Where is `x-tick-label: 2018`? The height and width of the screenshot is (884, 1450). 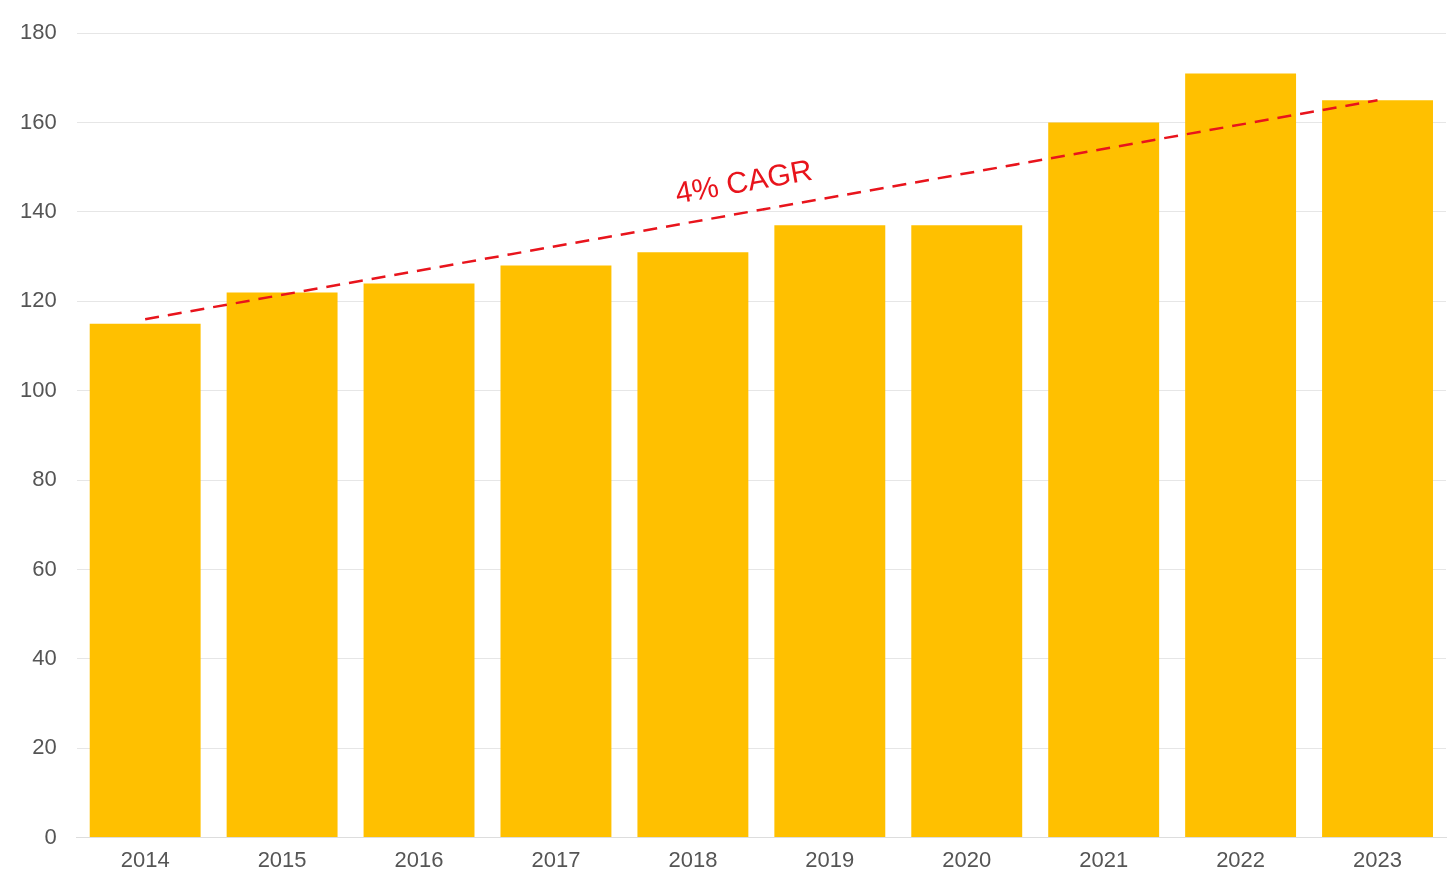 x-tick-label: 2018 is located at coordinates (693, 859).